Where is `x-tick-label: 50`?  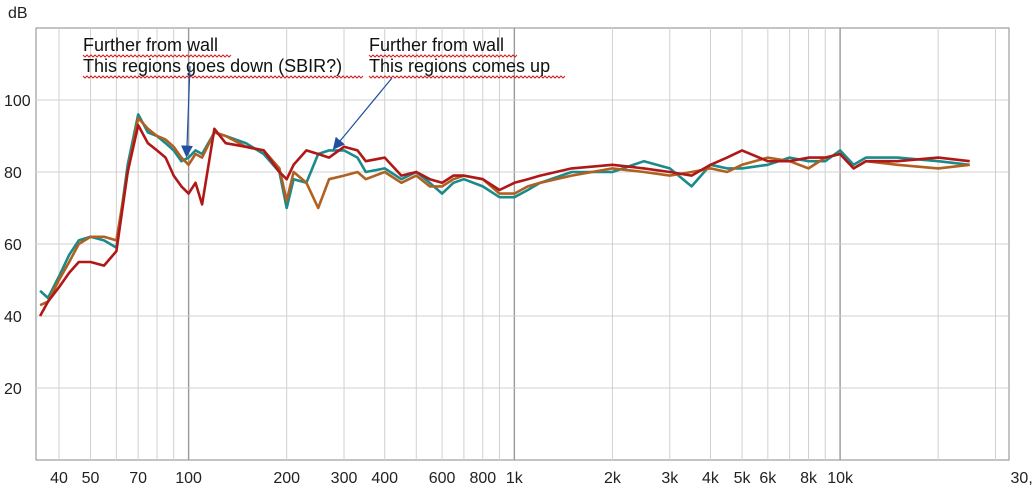
x-tick-label: 50 is located at coordinates (91, 478).